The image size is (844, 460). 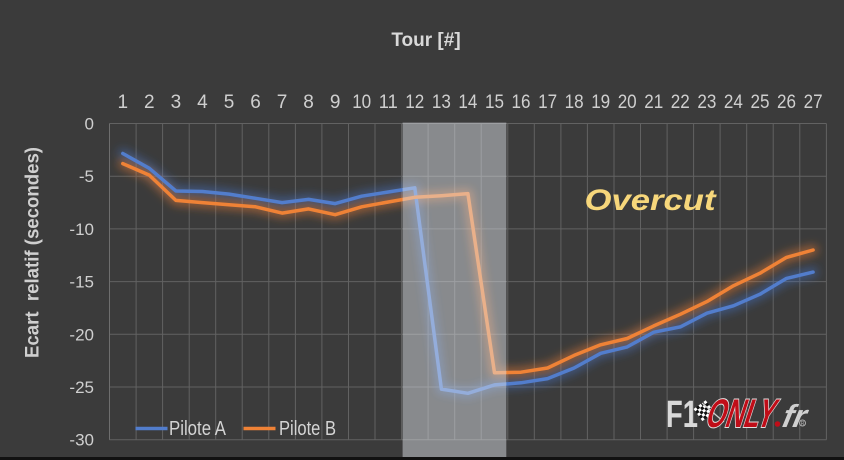 I want to click on svg-text: -30, so click(x=81, y=440).